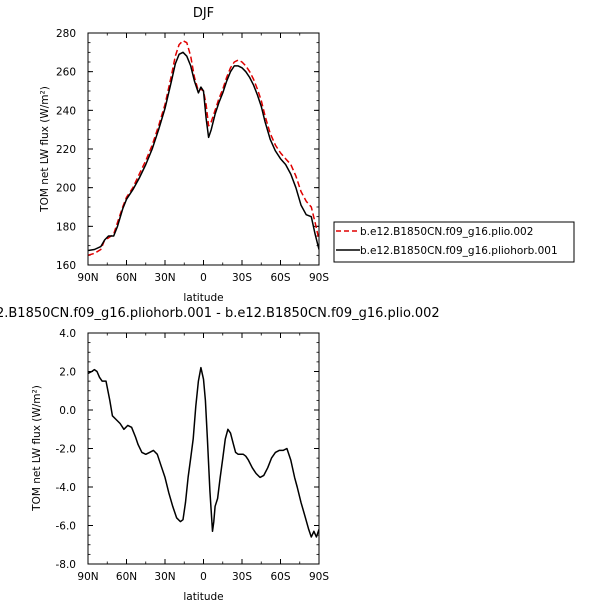  Describe the element at coordinates (66, 227) in the screenshot. I see `top-ytick-label: 180` at that location.